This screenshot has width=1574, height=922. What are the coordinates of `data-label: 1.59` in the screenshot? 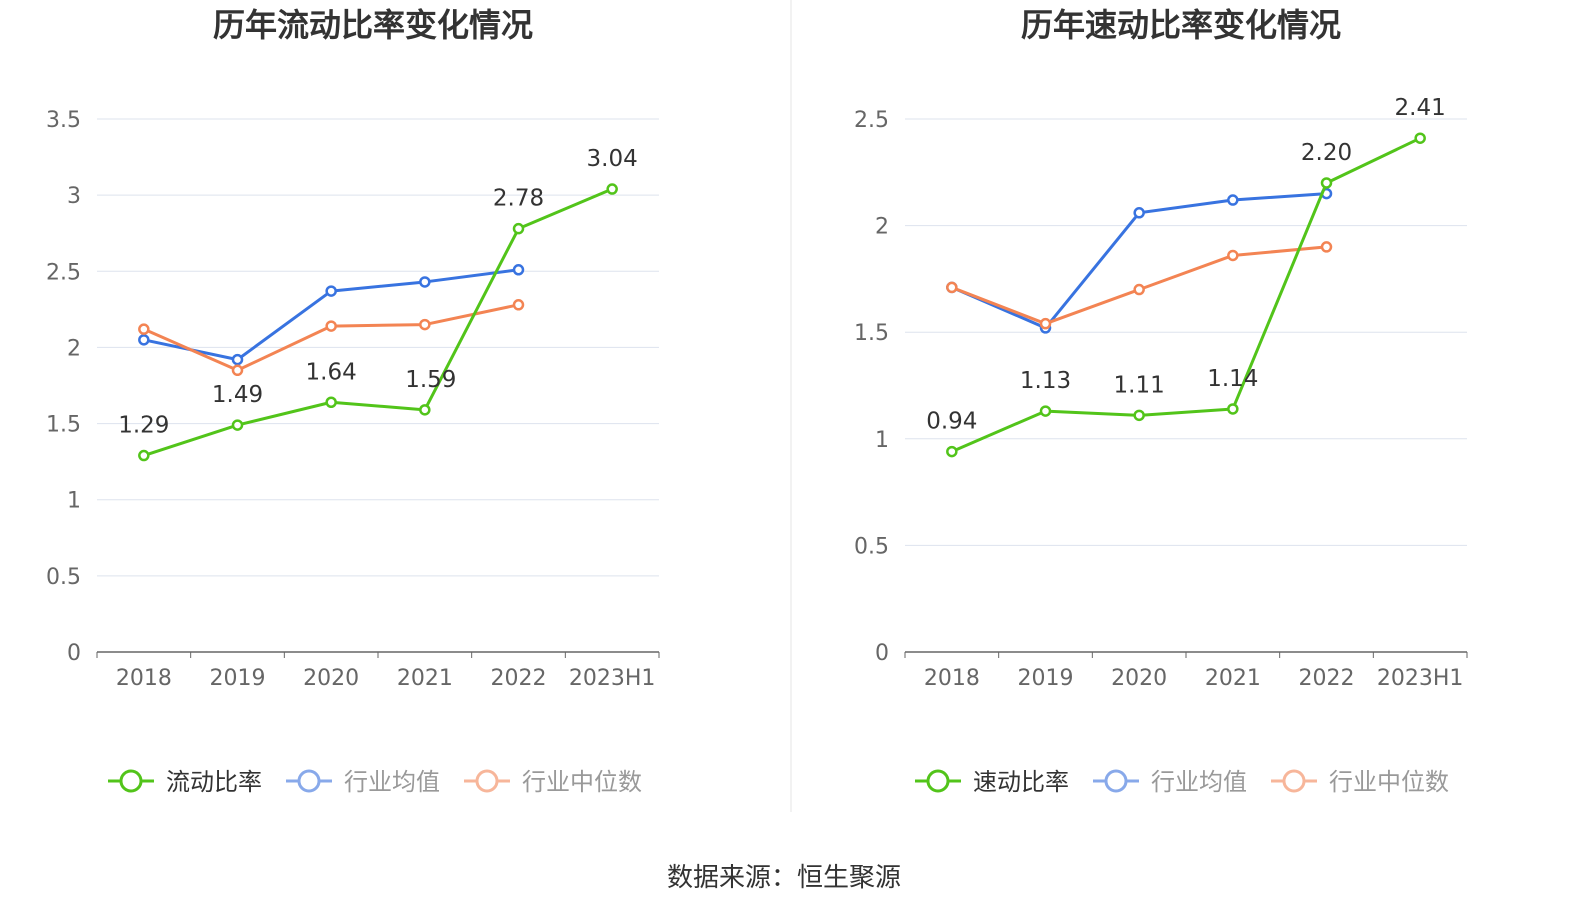 It's located at (430, 380).